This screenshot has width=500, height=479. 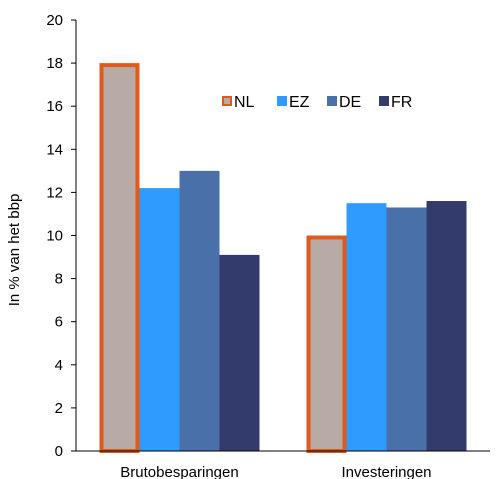 What do you see at coordinates (317, 102) in the screenshot?
I see `legend: NL EZ DE FR` at bounding box center [317, 102].